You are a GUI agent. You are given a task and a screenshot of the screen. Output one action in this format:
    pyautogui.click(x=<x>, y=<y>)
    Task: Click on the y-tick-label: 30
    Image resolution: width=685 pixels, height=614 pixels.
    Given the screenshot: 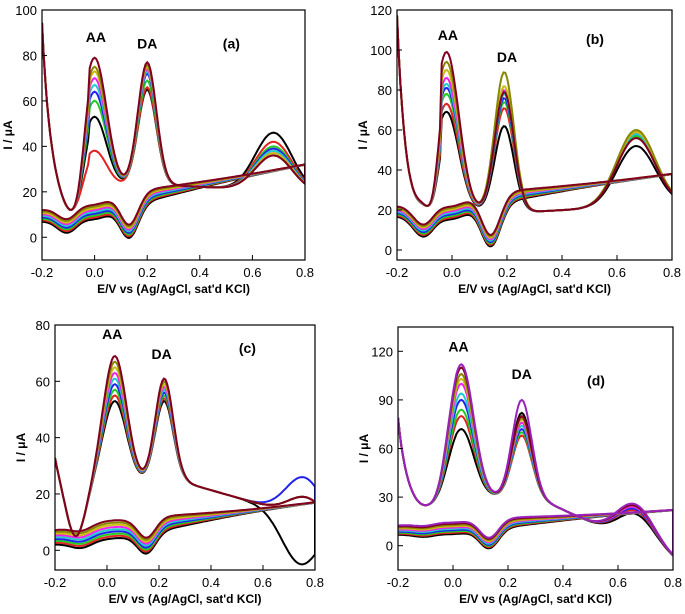 What is the action you would take?
    pyautogui.click(x=386, y=497)
    